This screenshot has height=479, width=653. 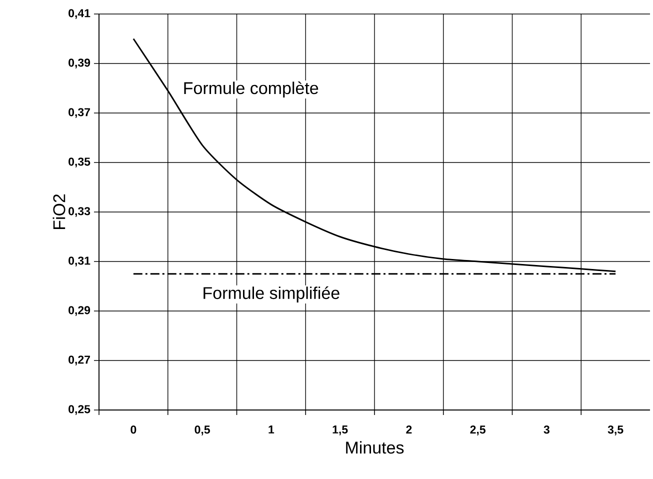 I want to click on series-label: Formule simplifiée, so click(x=272, y=294).